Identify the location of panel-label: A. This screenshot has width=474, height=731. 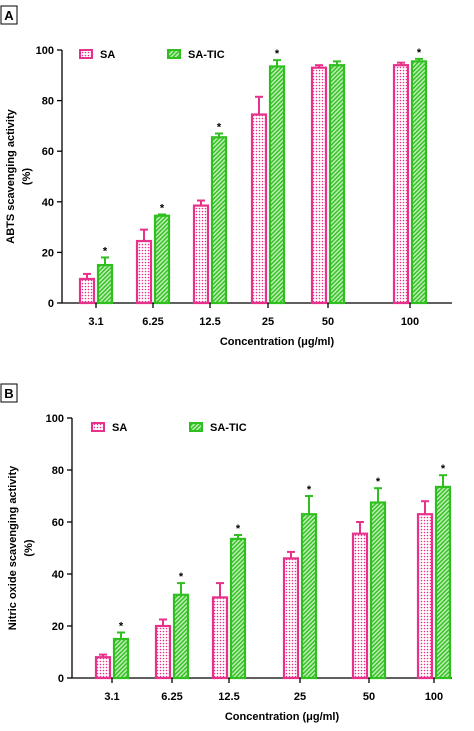
(9, 15).